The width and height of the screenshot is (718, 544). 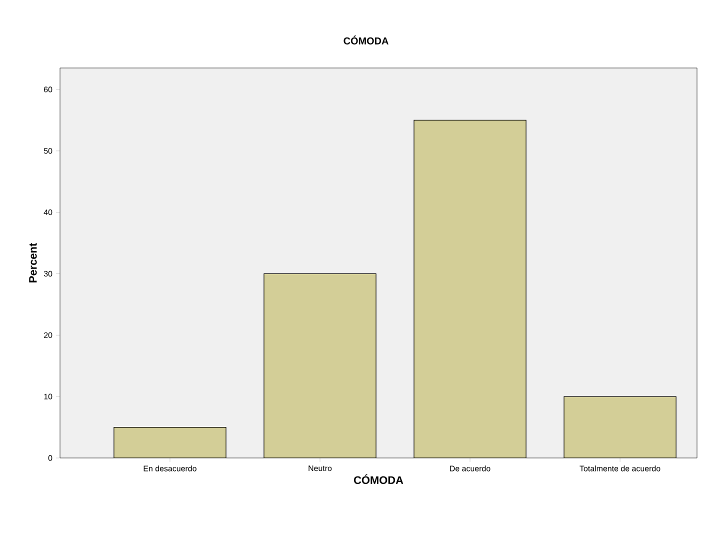 I want to click on x-axis-title: CÓMODA, so click(x=379, y=479).